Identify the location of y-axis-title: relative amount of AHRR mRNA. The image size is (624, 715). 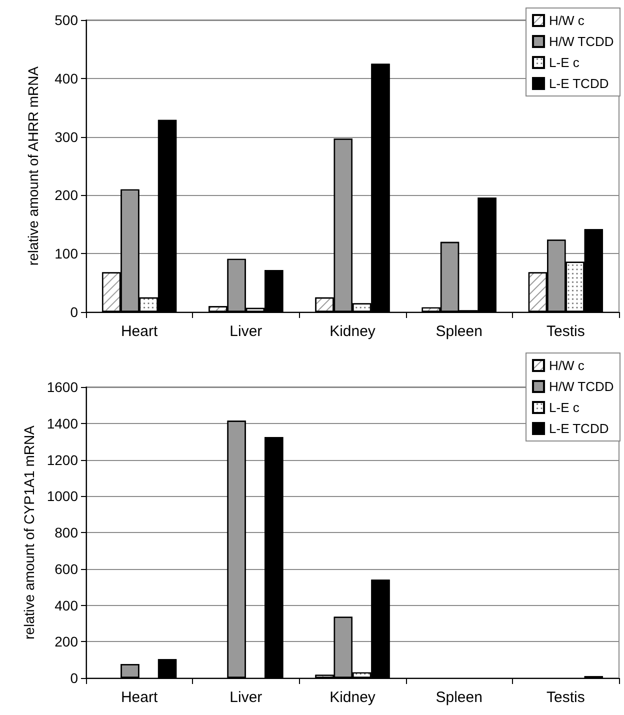
(33, 166).